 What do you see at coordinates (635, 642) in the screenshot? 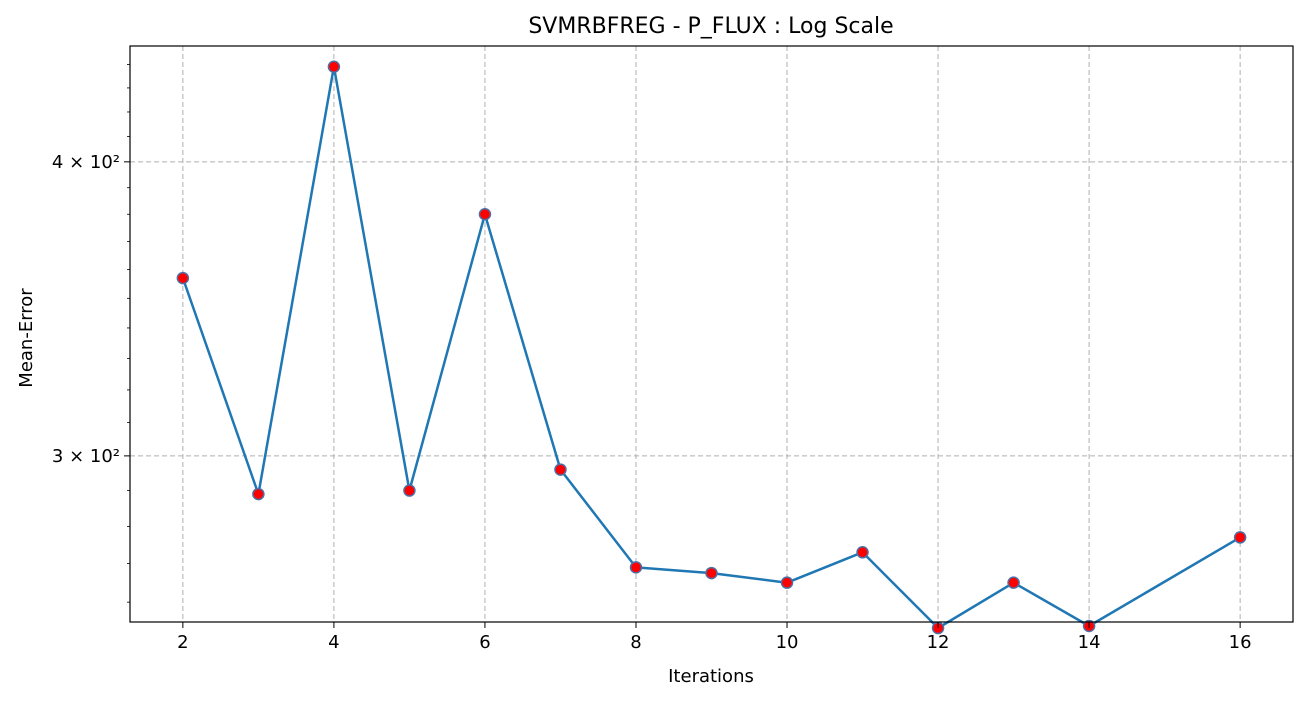
I see `x-tick-label: 8` at bounding box center [635, 642].